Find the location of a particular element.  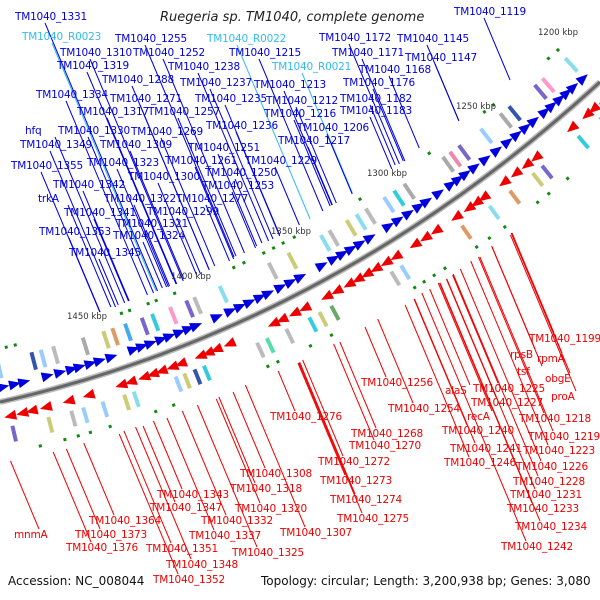

reverse-gene-label: TM1040_1275 is located at coordinates (373, 519).